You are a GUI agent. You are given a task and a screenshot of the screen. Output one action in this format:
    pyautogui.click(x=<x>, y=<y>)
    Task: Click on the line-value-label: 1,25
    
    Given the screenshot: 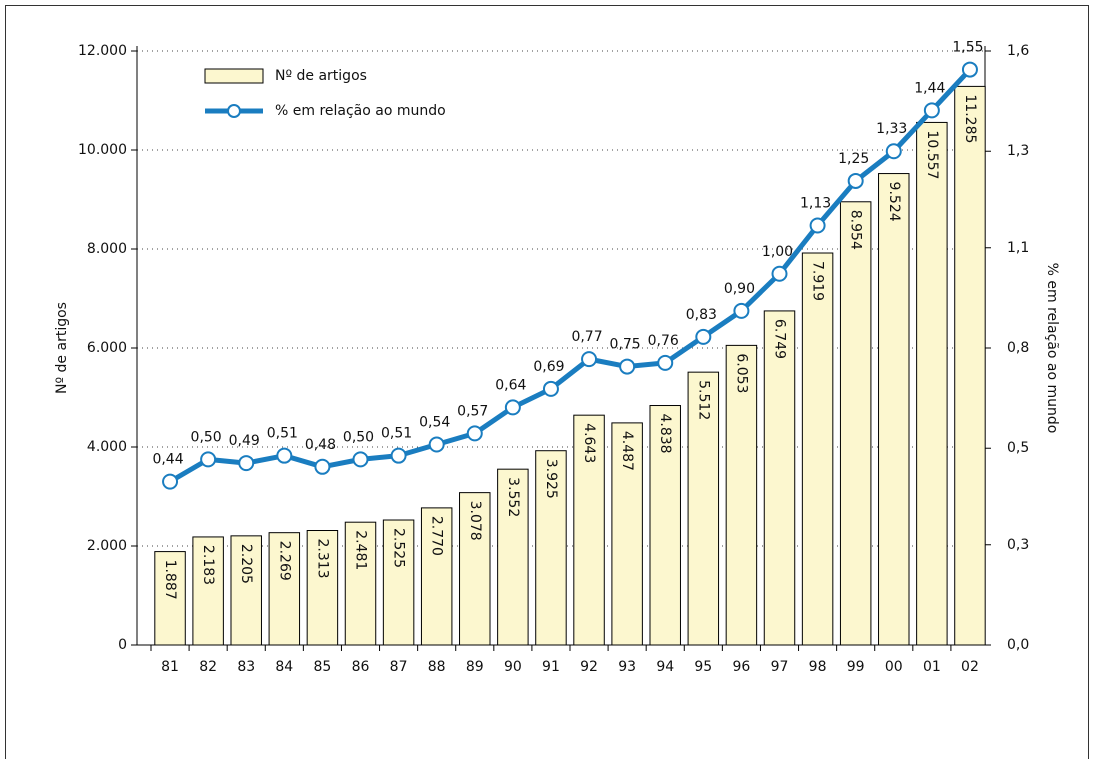 What is the action you would take?
    pyautogui.click(x=853, y=159)
    